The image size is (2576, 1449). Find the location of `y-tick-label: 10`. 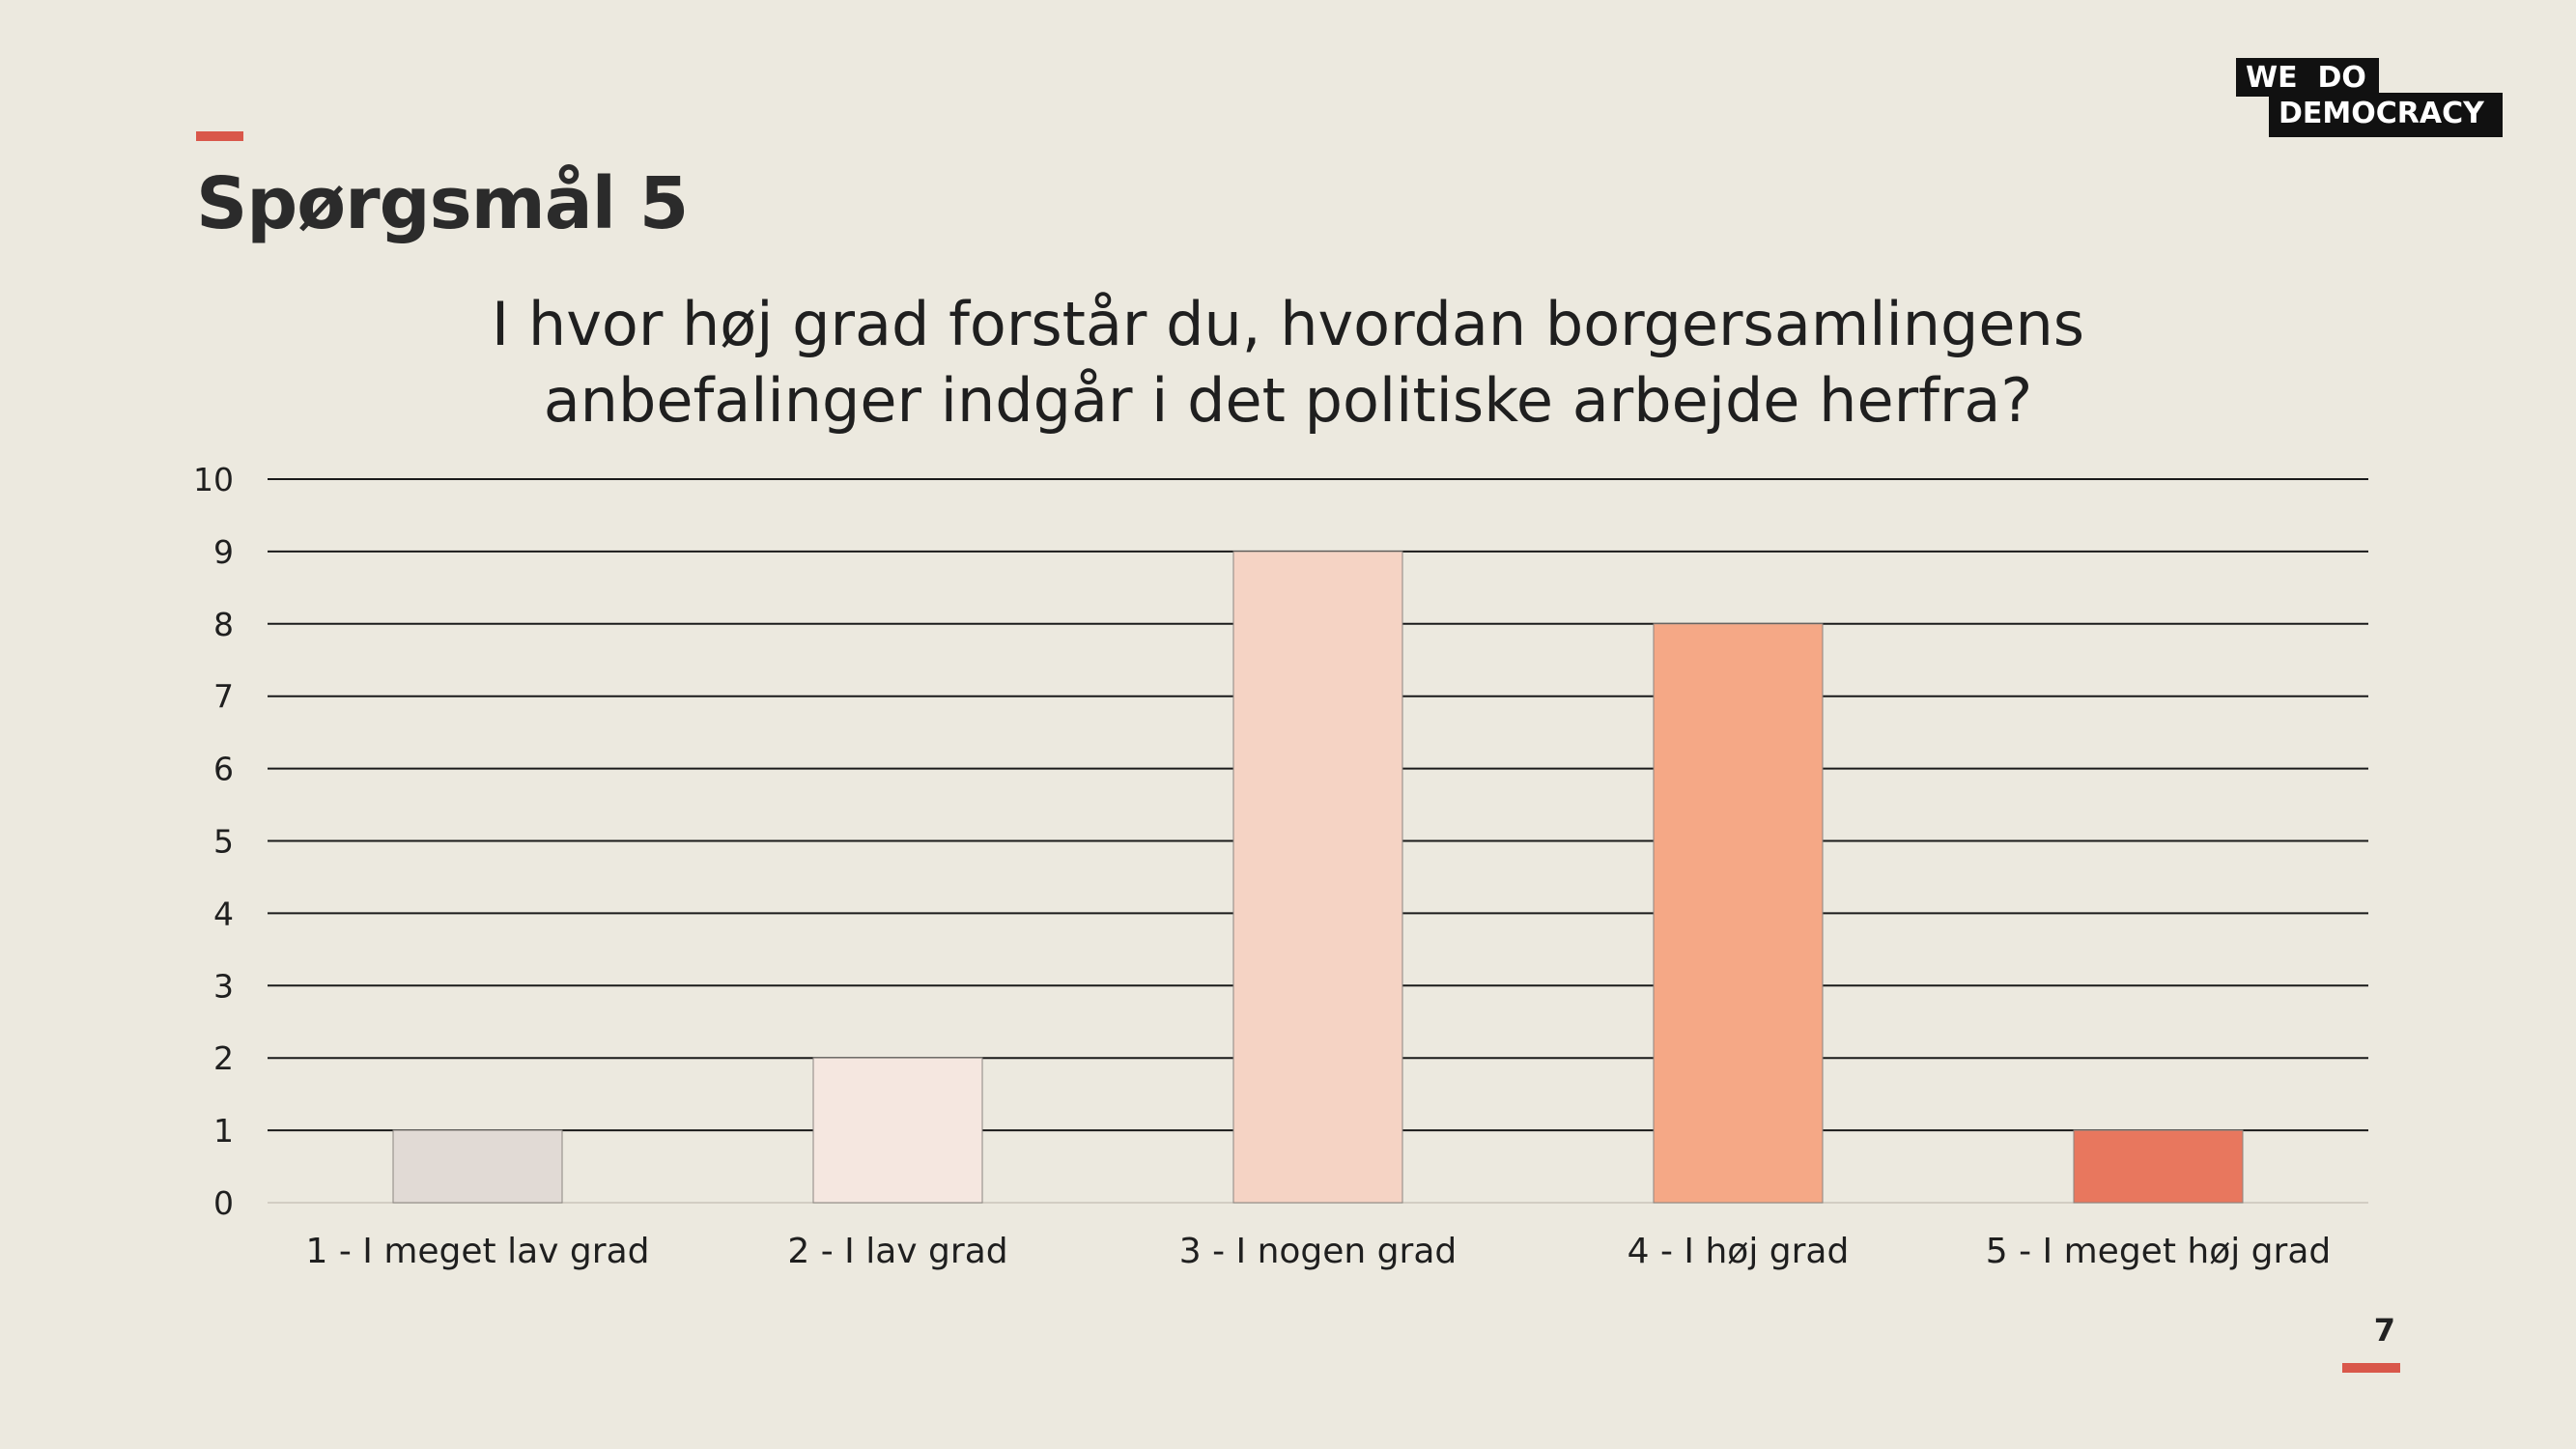

y-tick-label: 10 is located at coordinates (213, 479).